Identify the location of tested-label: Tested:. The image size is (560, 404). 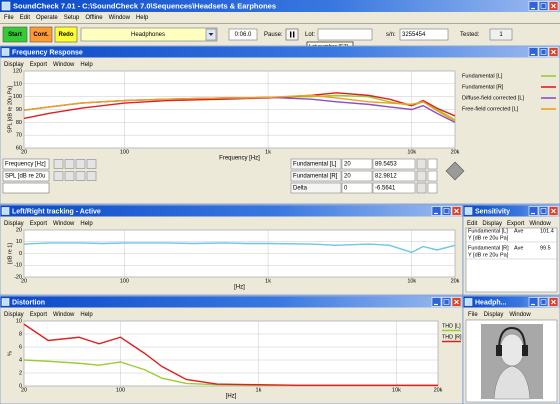
(470, 35).